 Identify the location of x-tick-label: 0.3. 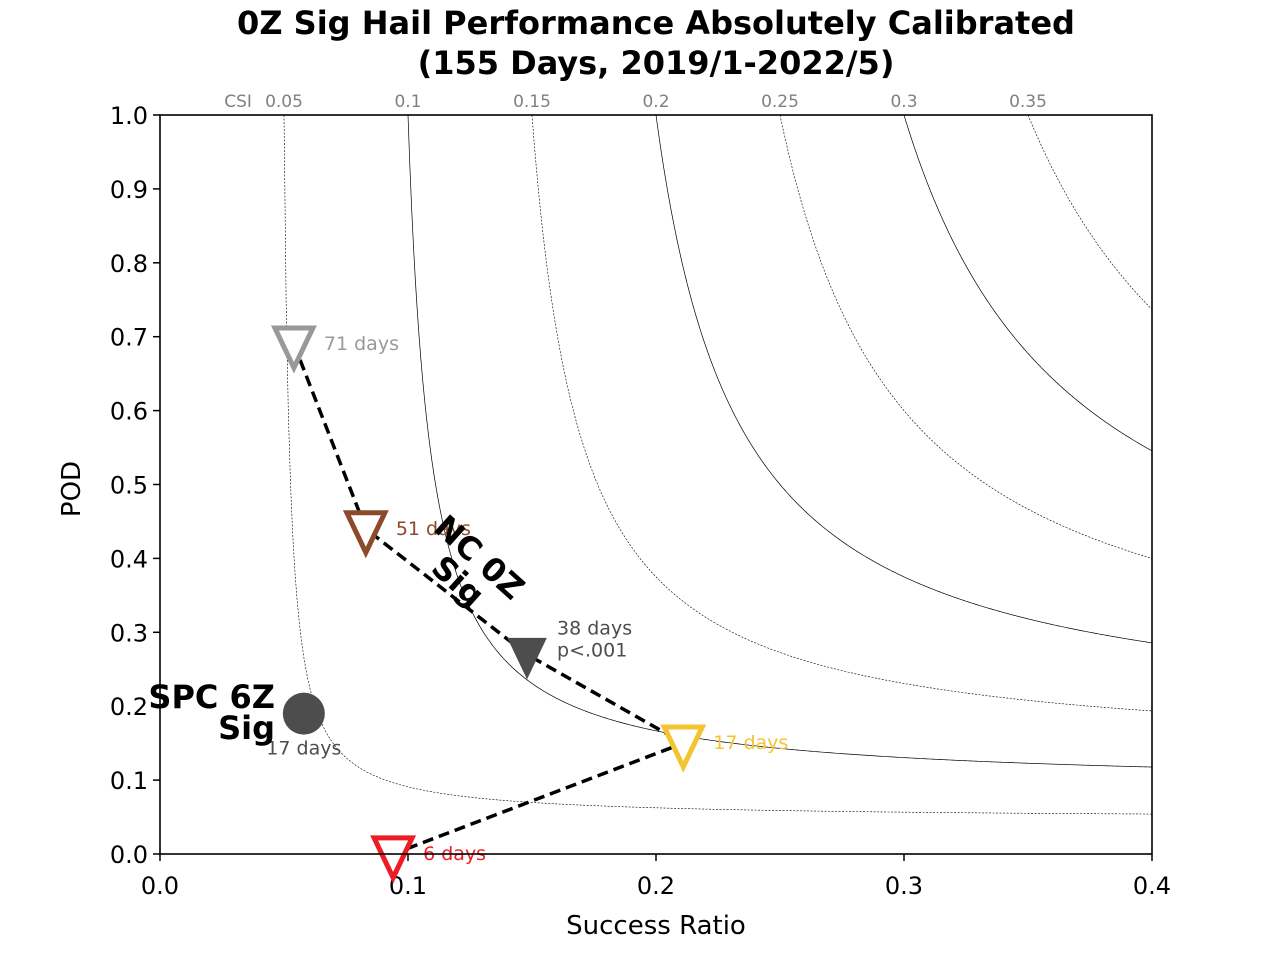
(904, 886).